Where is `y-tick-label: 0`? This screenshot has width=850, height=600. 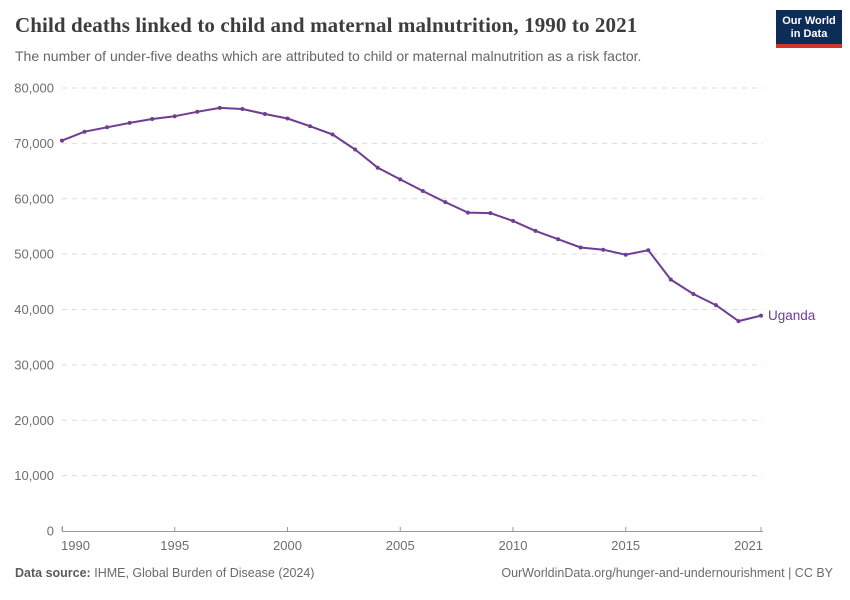 y-tick-label: 0 is located at coordinates (50, 531).